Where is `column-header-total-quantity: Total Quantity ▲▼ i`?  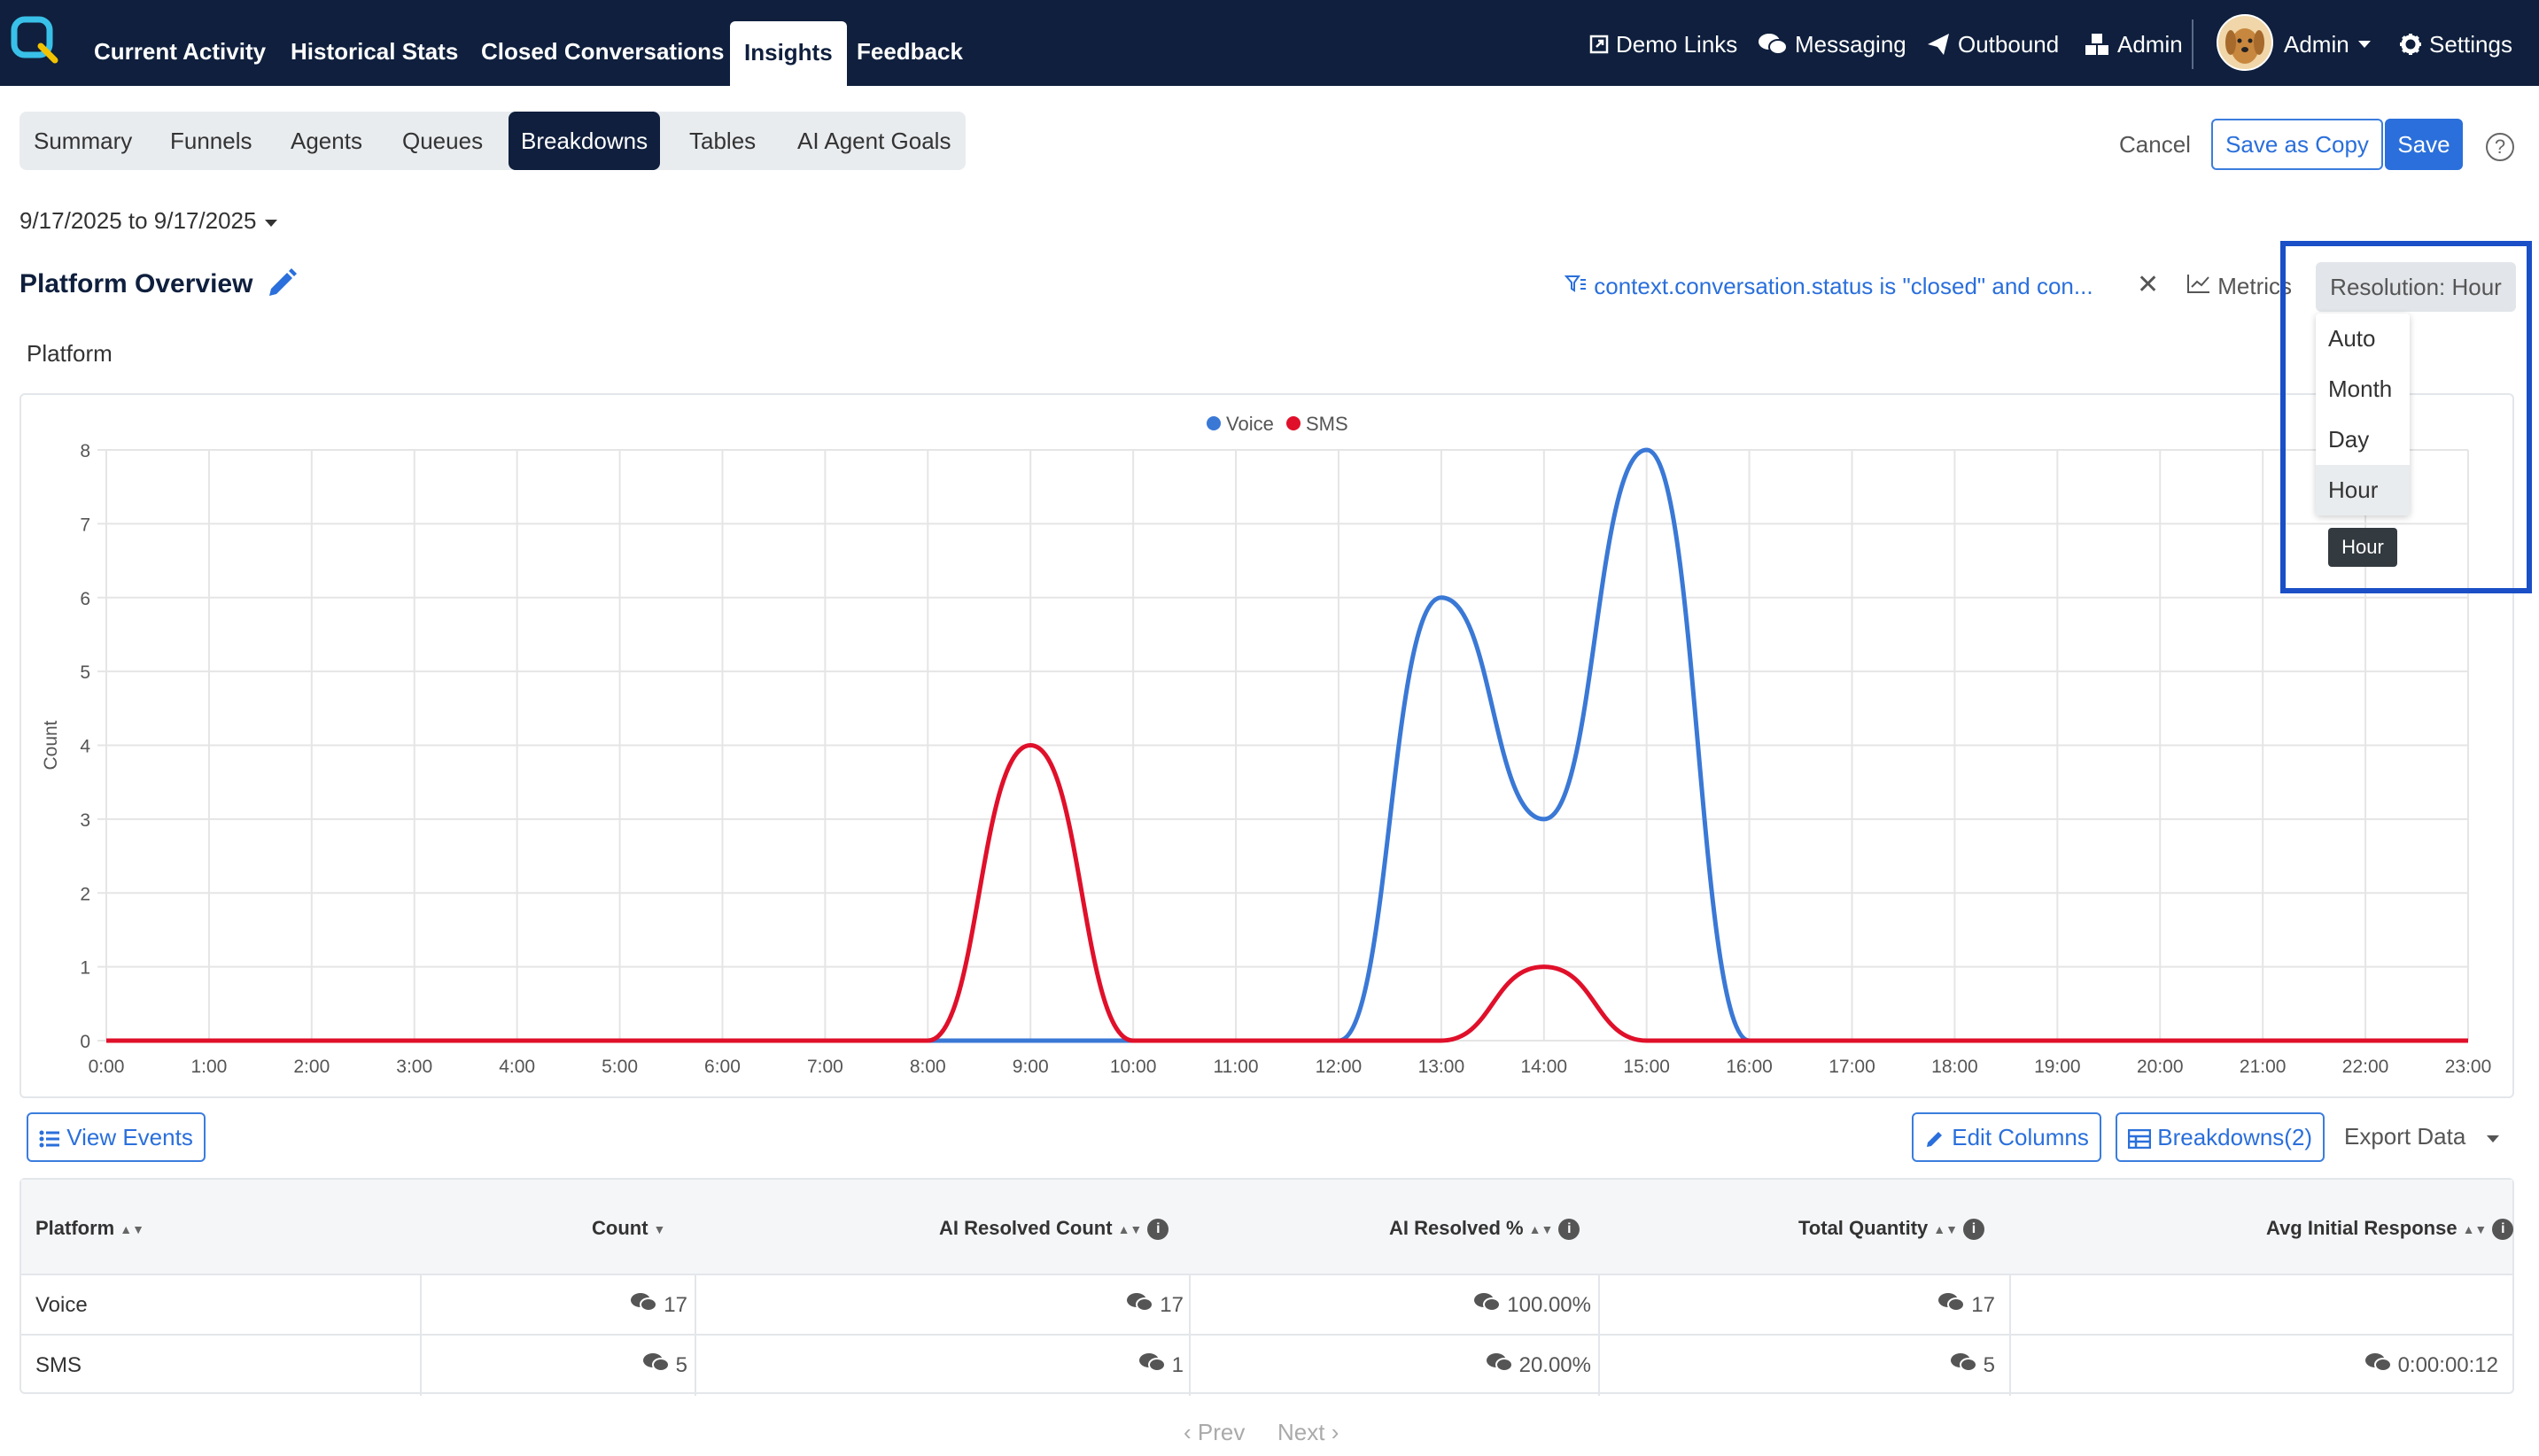
column-header-total-quantity: Total Quantity ▲▼ i is located at coordinates (1891, 1229).